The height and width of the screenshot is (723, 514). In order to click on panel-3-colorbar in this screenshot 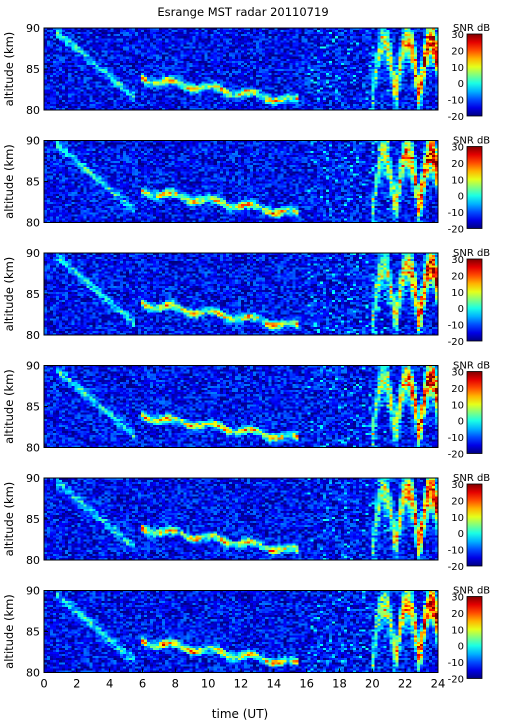, I will do `click(474, 300)`.